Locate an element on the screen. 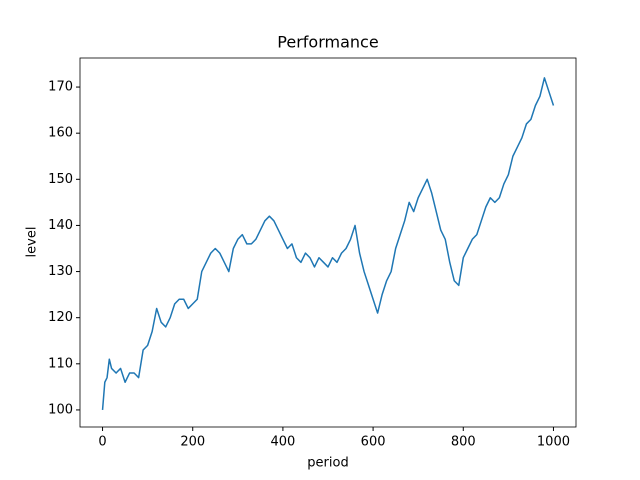 This screenshot has width=640, height=480. y-tick-label: 160 is located at coordinates (60, 133).